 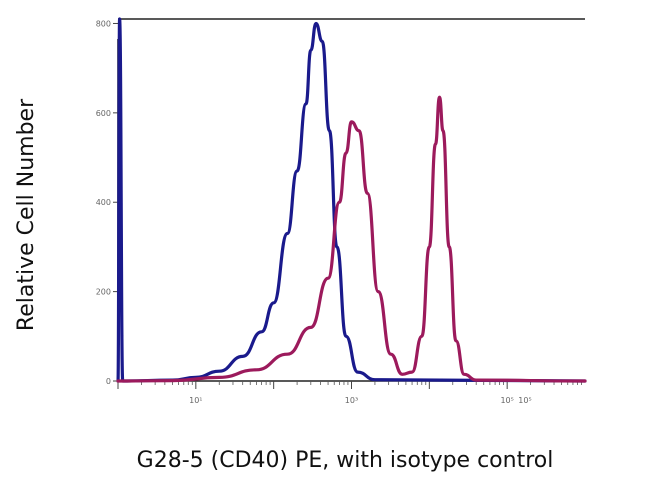 What do you see at coordinates (351, 400) in the screenshot?
I see `x-tick-label: 10³` at bounding box center [351, 400].